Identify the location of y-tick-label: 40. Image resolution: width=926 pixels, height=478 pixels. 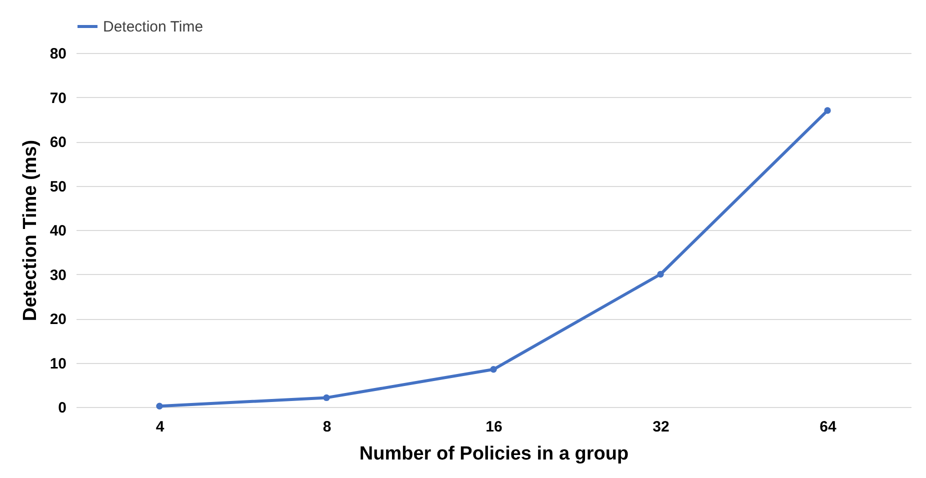
(58, 231).